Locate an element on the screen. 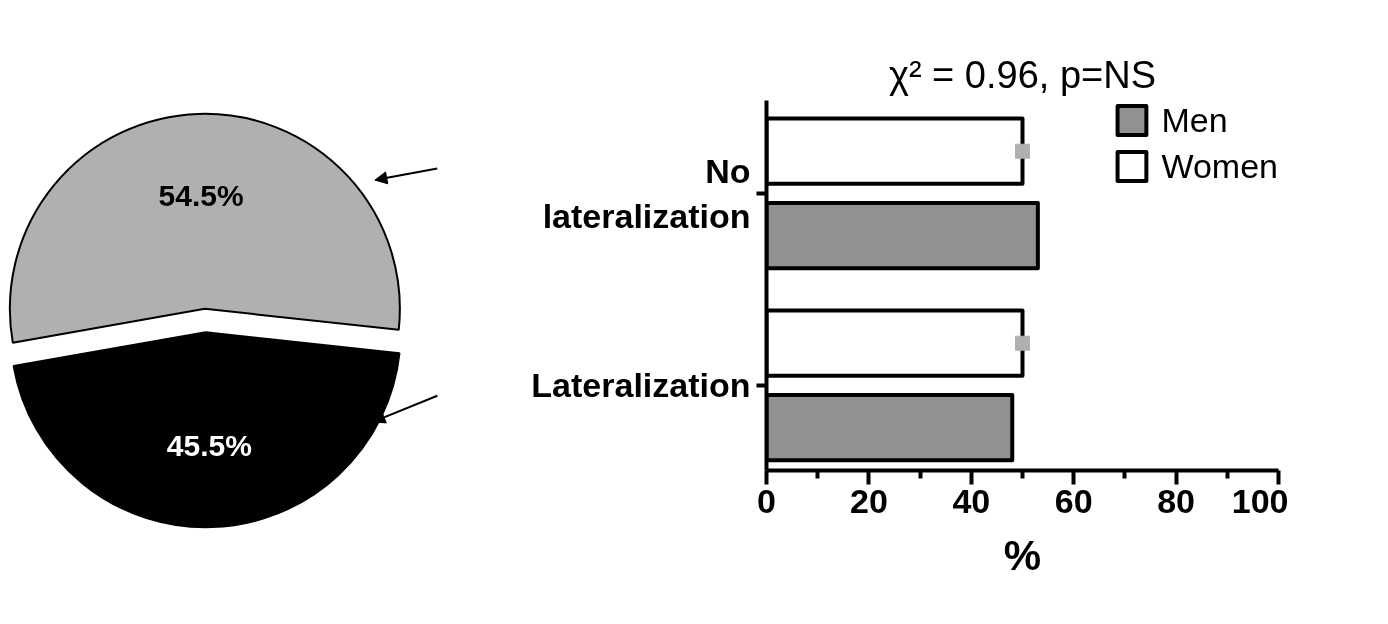  x-tick-label: 0 is located at coordinates (766, 500).